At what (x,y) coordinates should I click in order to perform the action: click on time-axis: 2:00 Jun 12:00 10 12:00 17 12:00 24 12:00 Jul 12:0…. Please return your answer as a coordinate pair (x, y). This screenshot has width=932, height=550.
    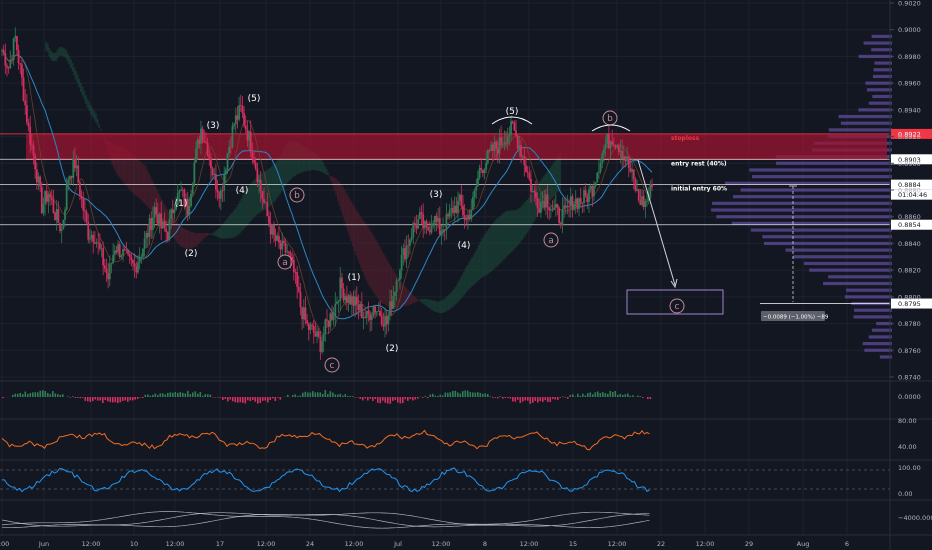
    Looking at the image, I should click on (466, 541).